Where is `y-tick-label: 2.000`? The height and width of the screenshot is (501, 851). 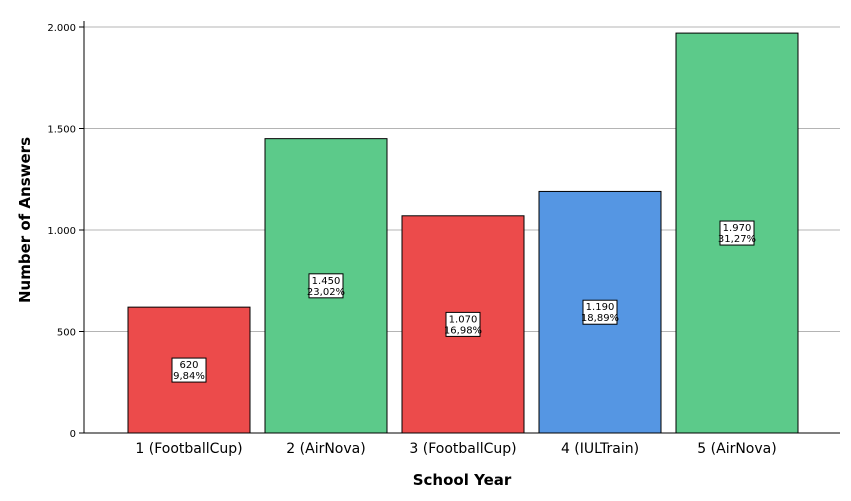 y-tick-label: 2.000 is located at coordinates (61, 28).